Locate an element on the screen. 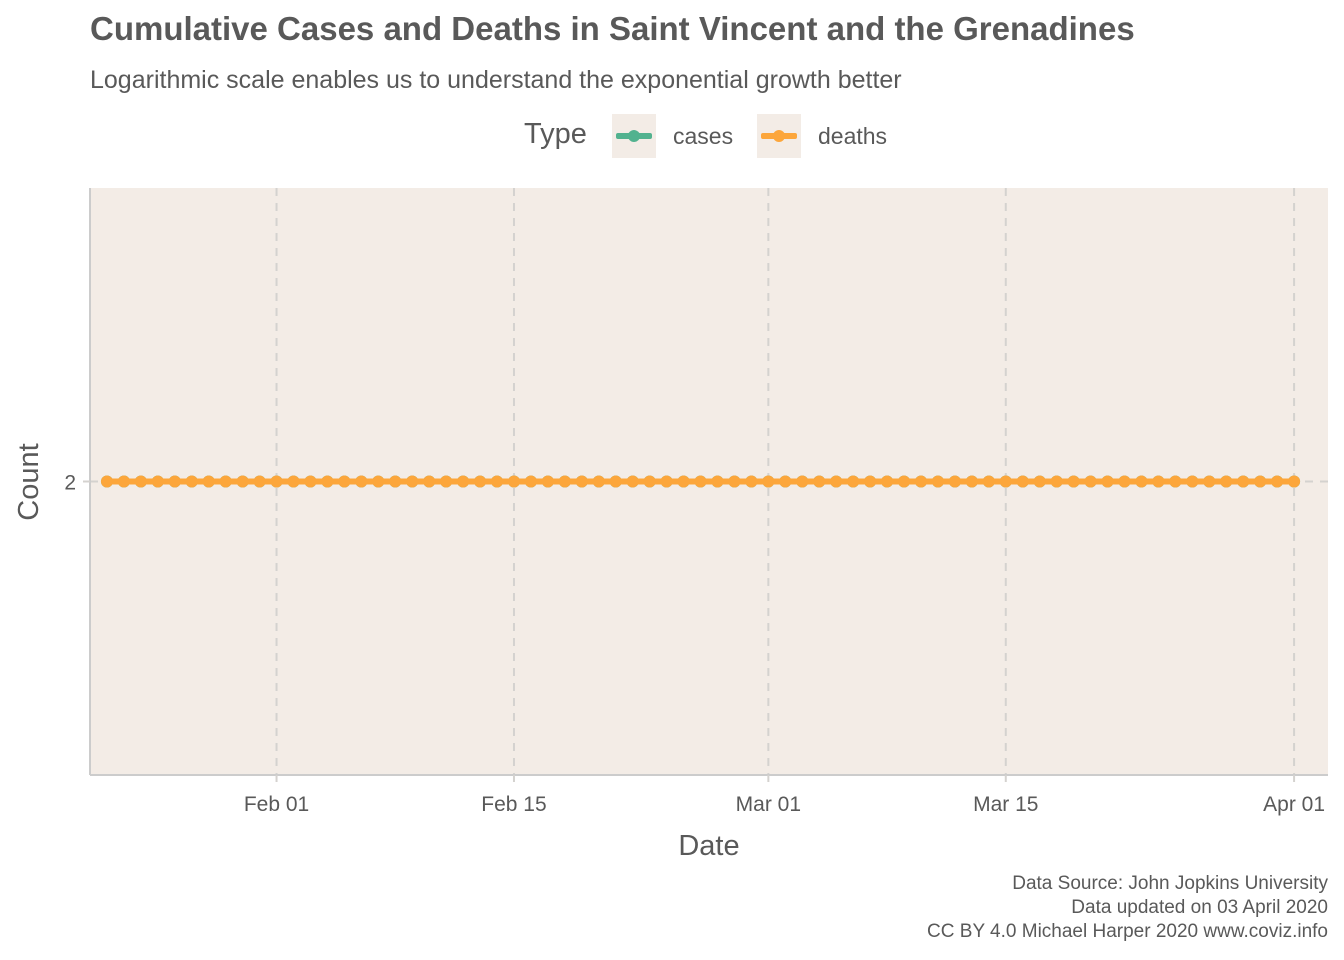 The width and height of the screenshot is (1344, 960). caption-source: Data Source: John Jopkins University is located at coordinates (1170, 883).